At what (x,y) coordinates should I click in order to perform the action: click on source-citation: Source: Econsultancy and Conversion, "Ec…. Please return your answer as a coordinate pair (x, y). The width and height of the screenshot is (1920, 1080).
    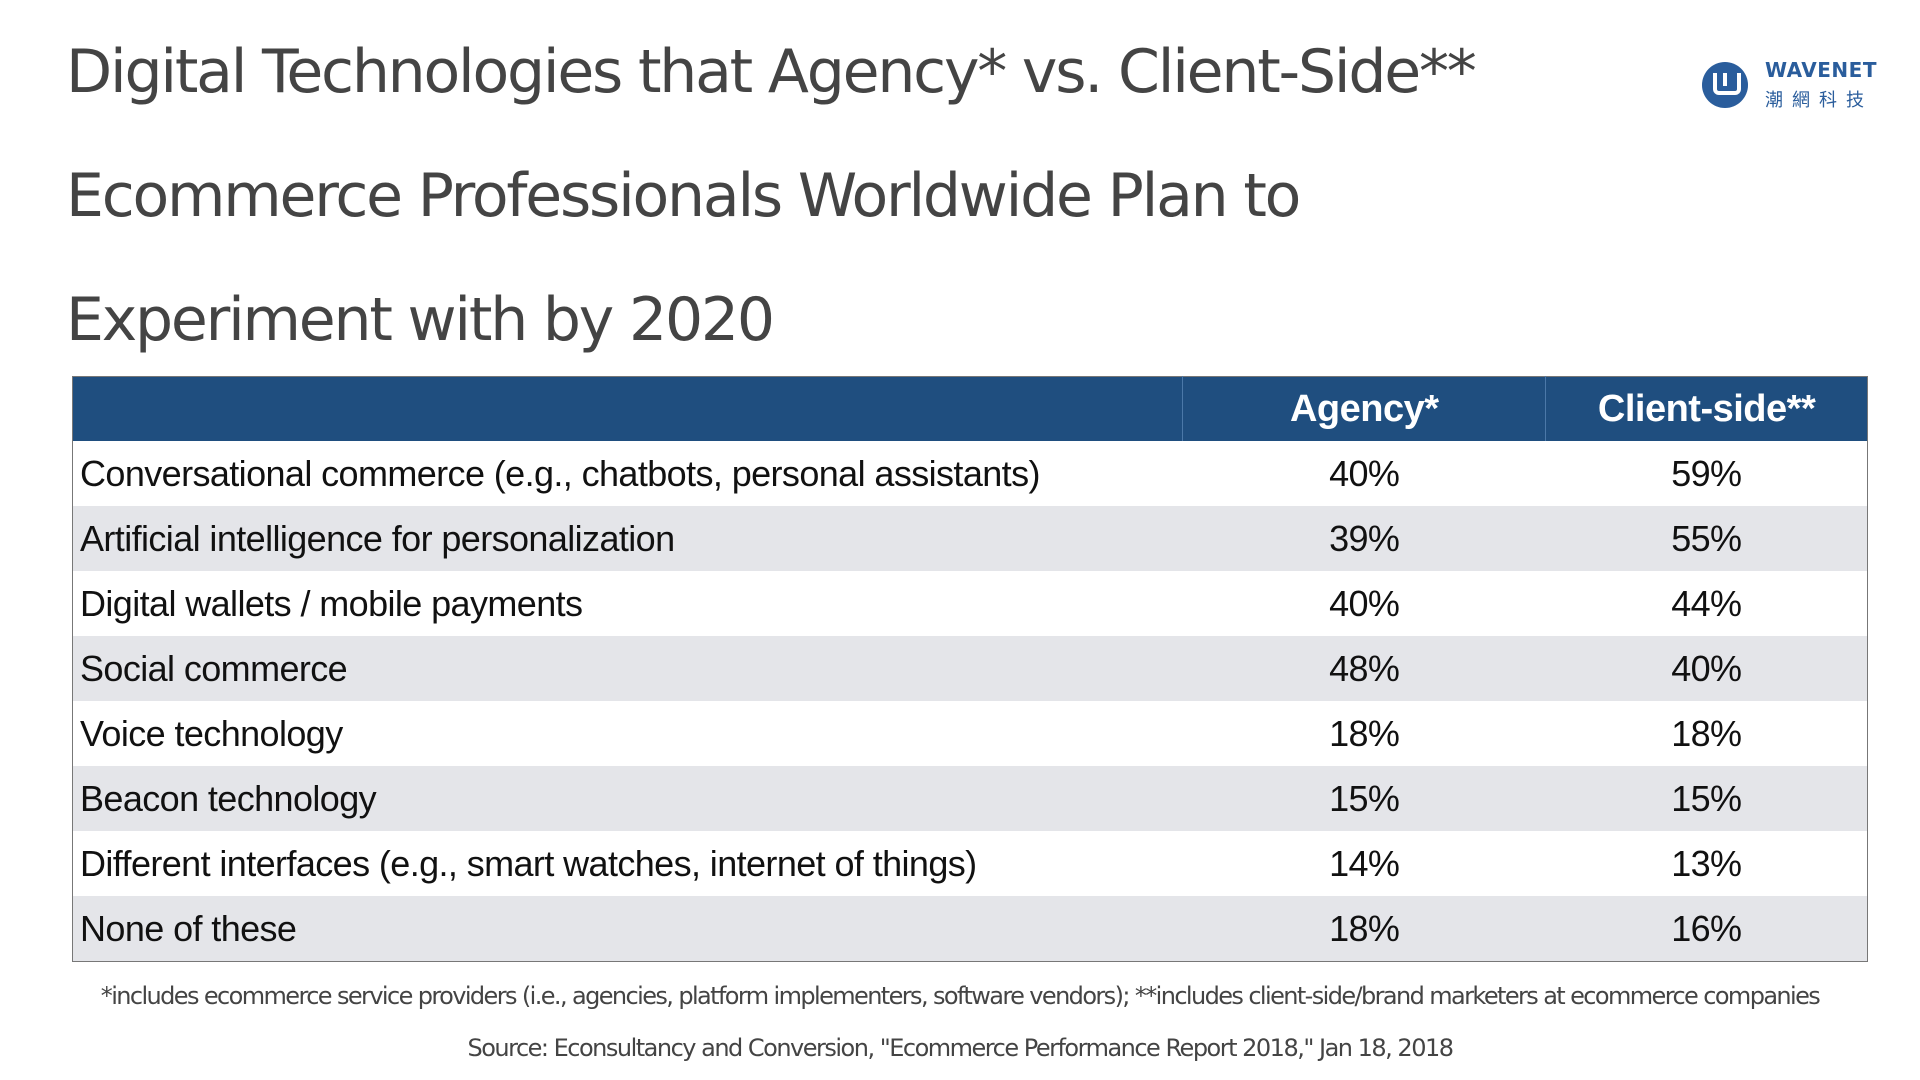
    Looking at the image, I should click on (960, 1048).